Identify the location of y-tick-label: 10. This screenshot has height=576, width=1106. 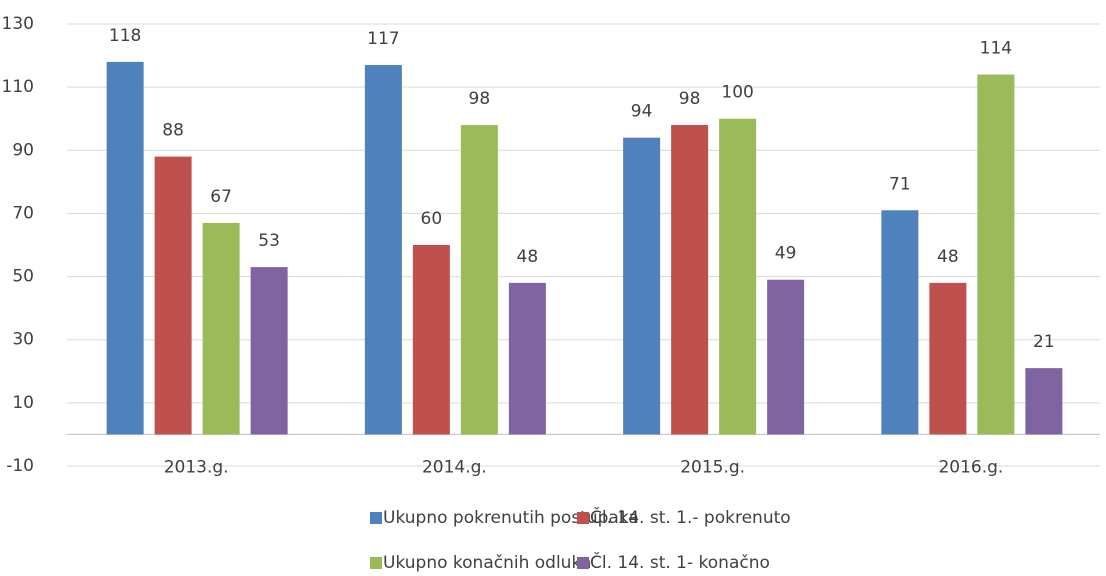
(23, 403).